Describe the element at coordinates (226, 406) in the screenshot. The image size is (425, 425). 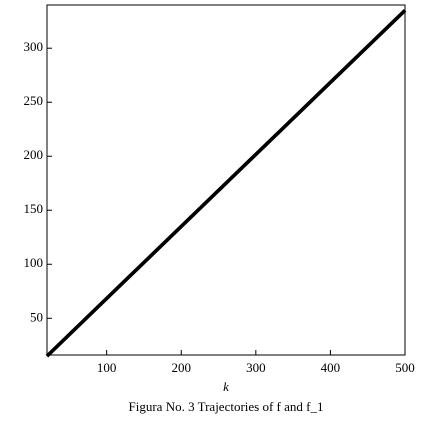
I see `caption: Figura No. 3 Trajectories of f and f_1` at that location.